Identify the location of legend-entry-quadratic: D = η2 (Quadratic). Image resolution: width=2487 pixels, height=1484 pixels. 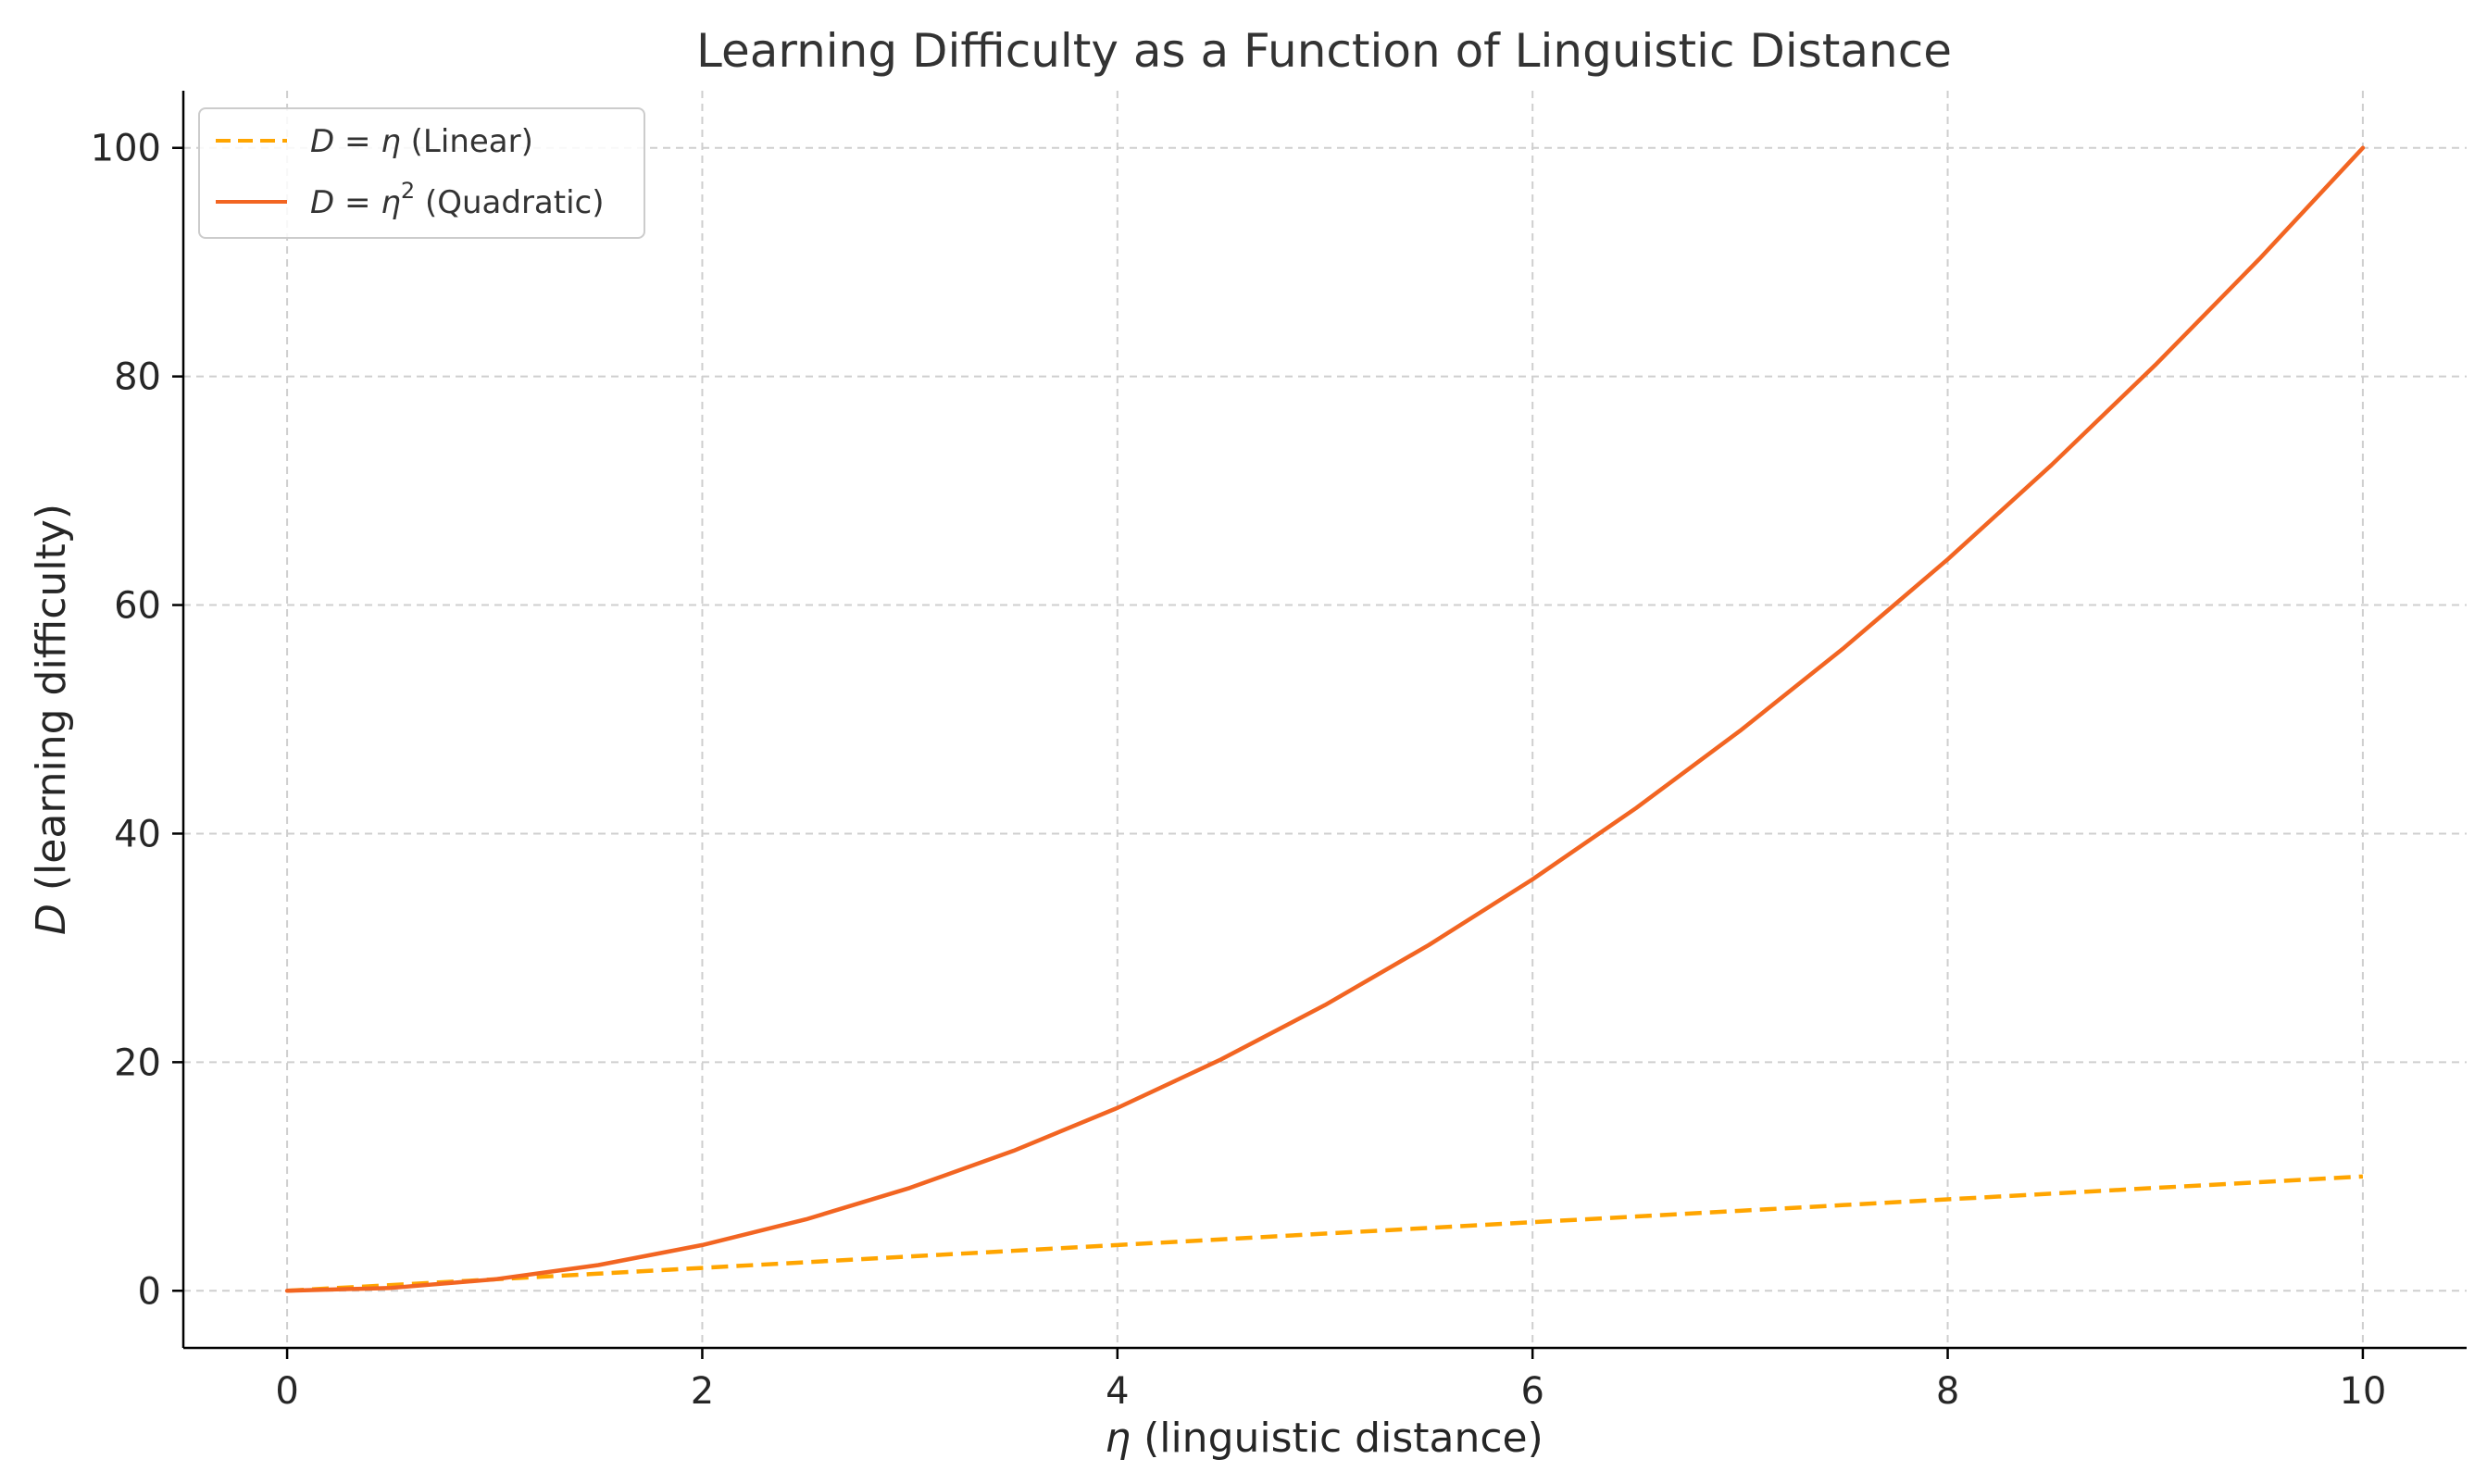
(457, 200).